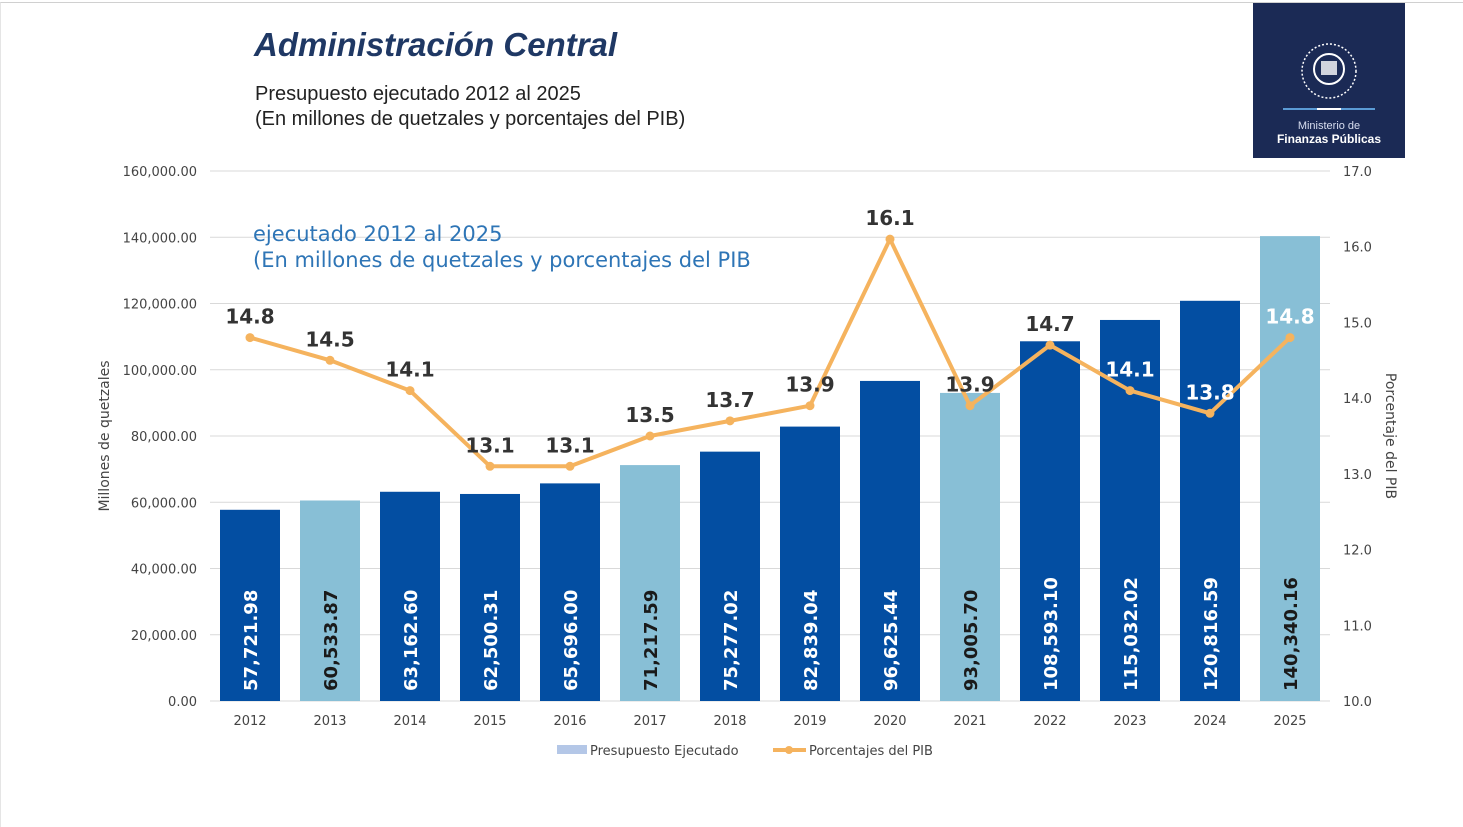  I want to click on y2-tick-label: 10.0, so click(1357, 702).